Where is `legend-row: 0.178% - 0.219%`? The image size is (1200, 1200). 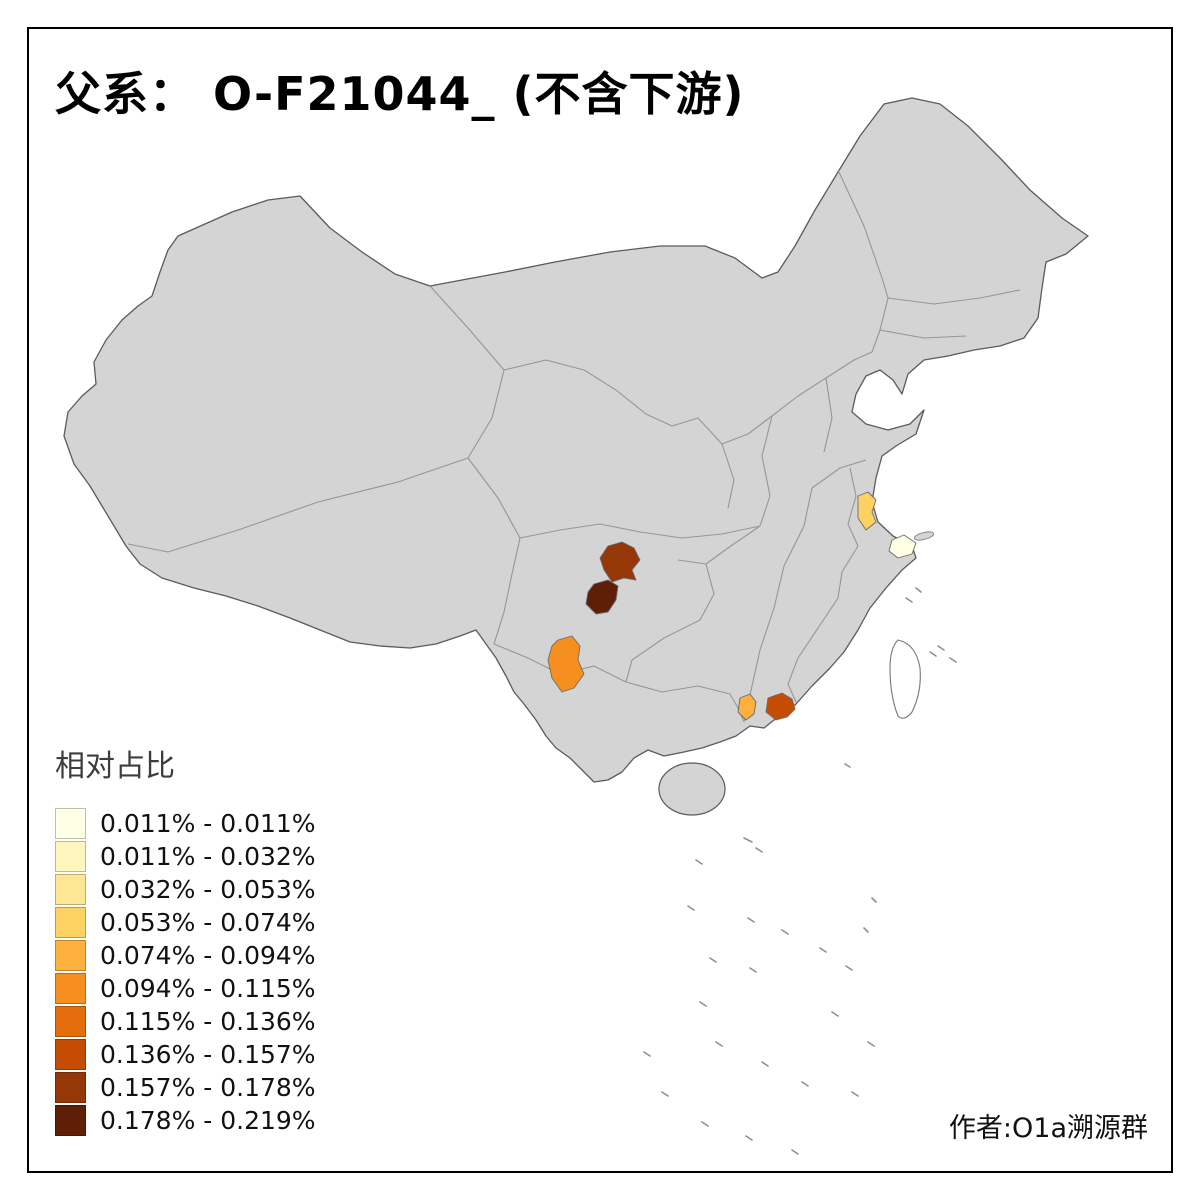
legend-row: 0.178% - 0.219% is located at coordinates (185, 1120).